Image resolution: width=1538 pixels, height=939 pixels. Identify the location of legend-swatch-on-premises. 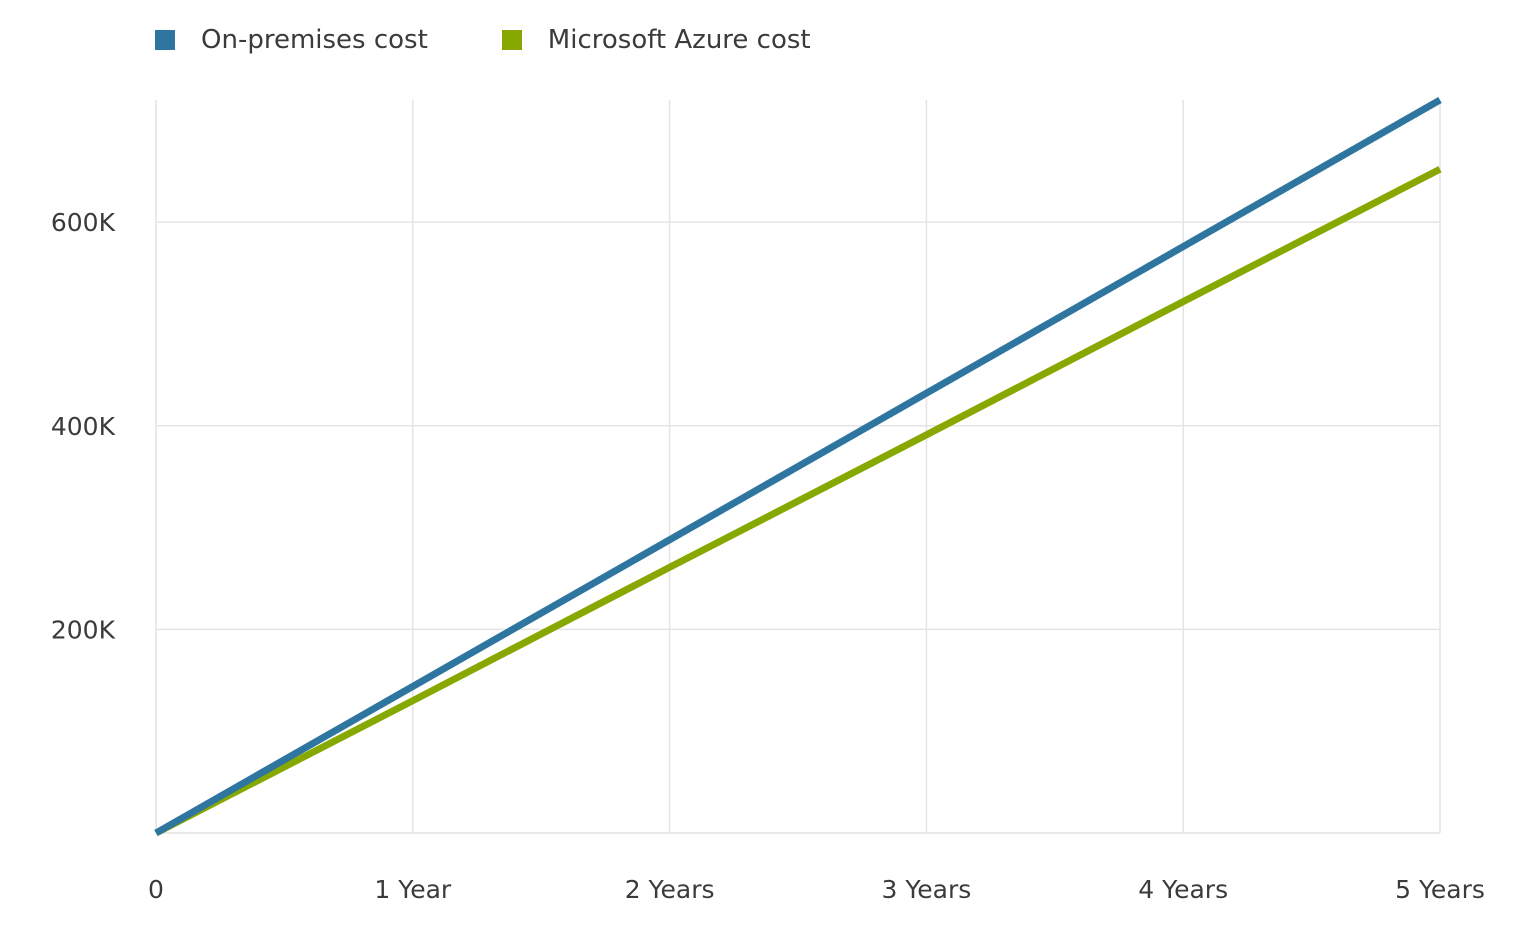
(165, 40).